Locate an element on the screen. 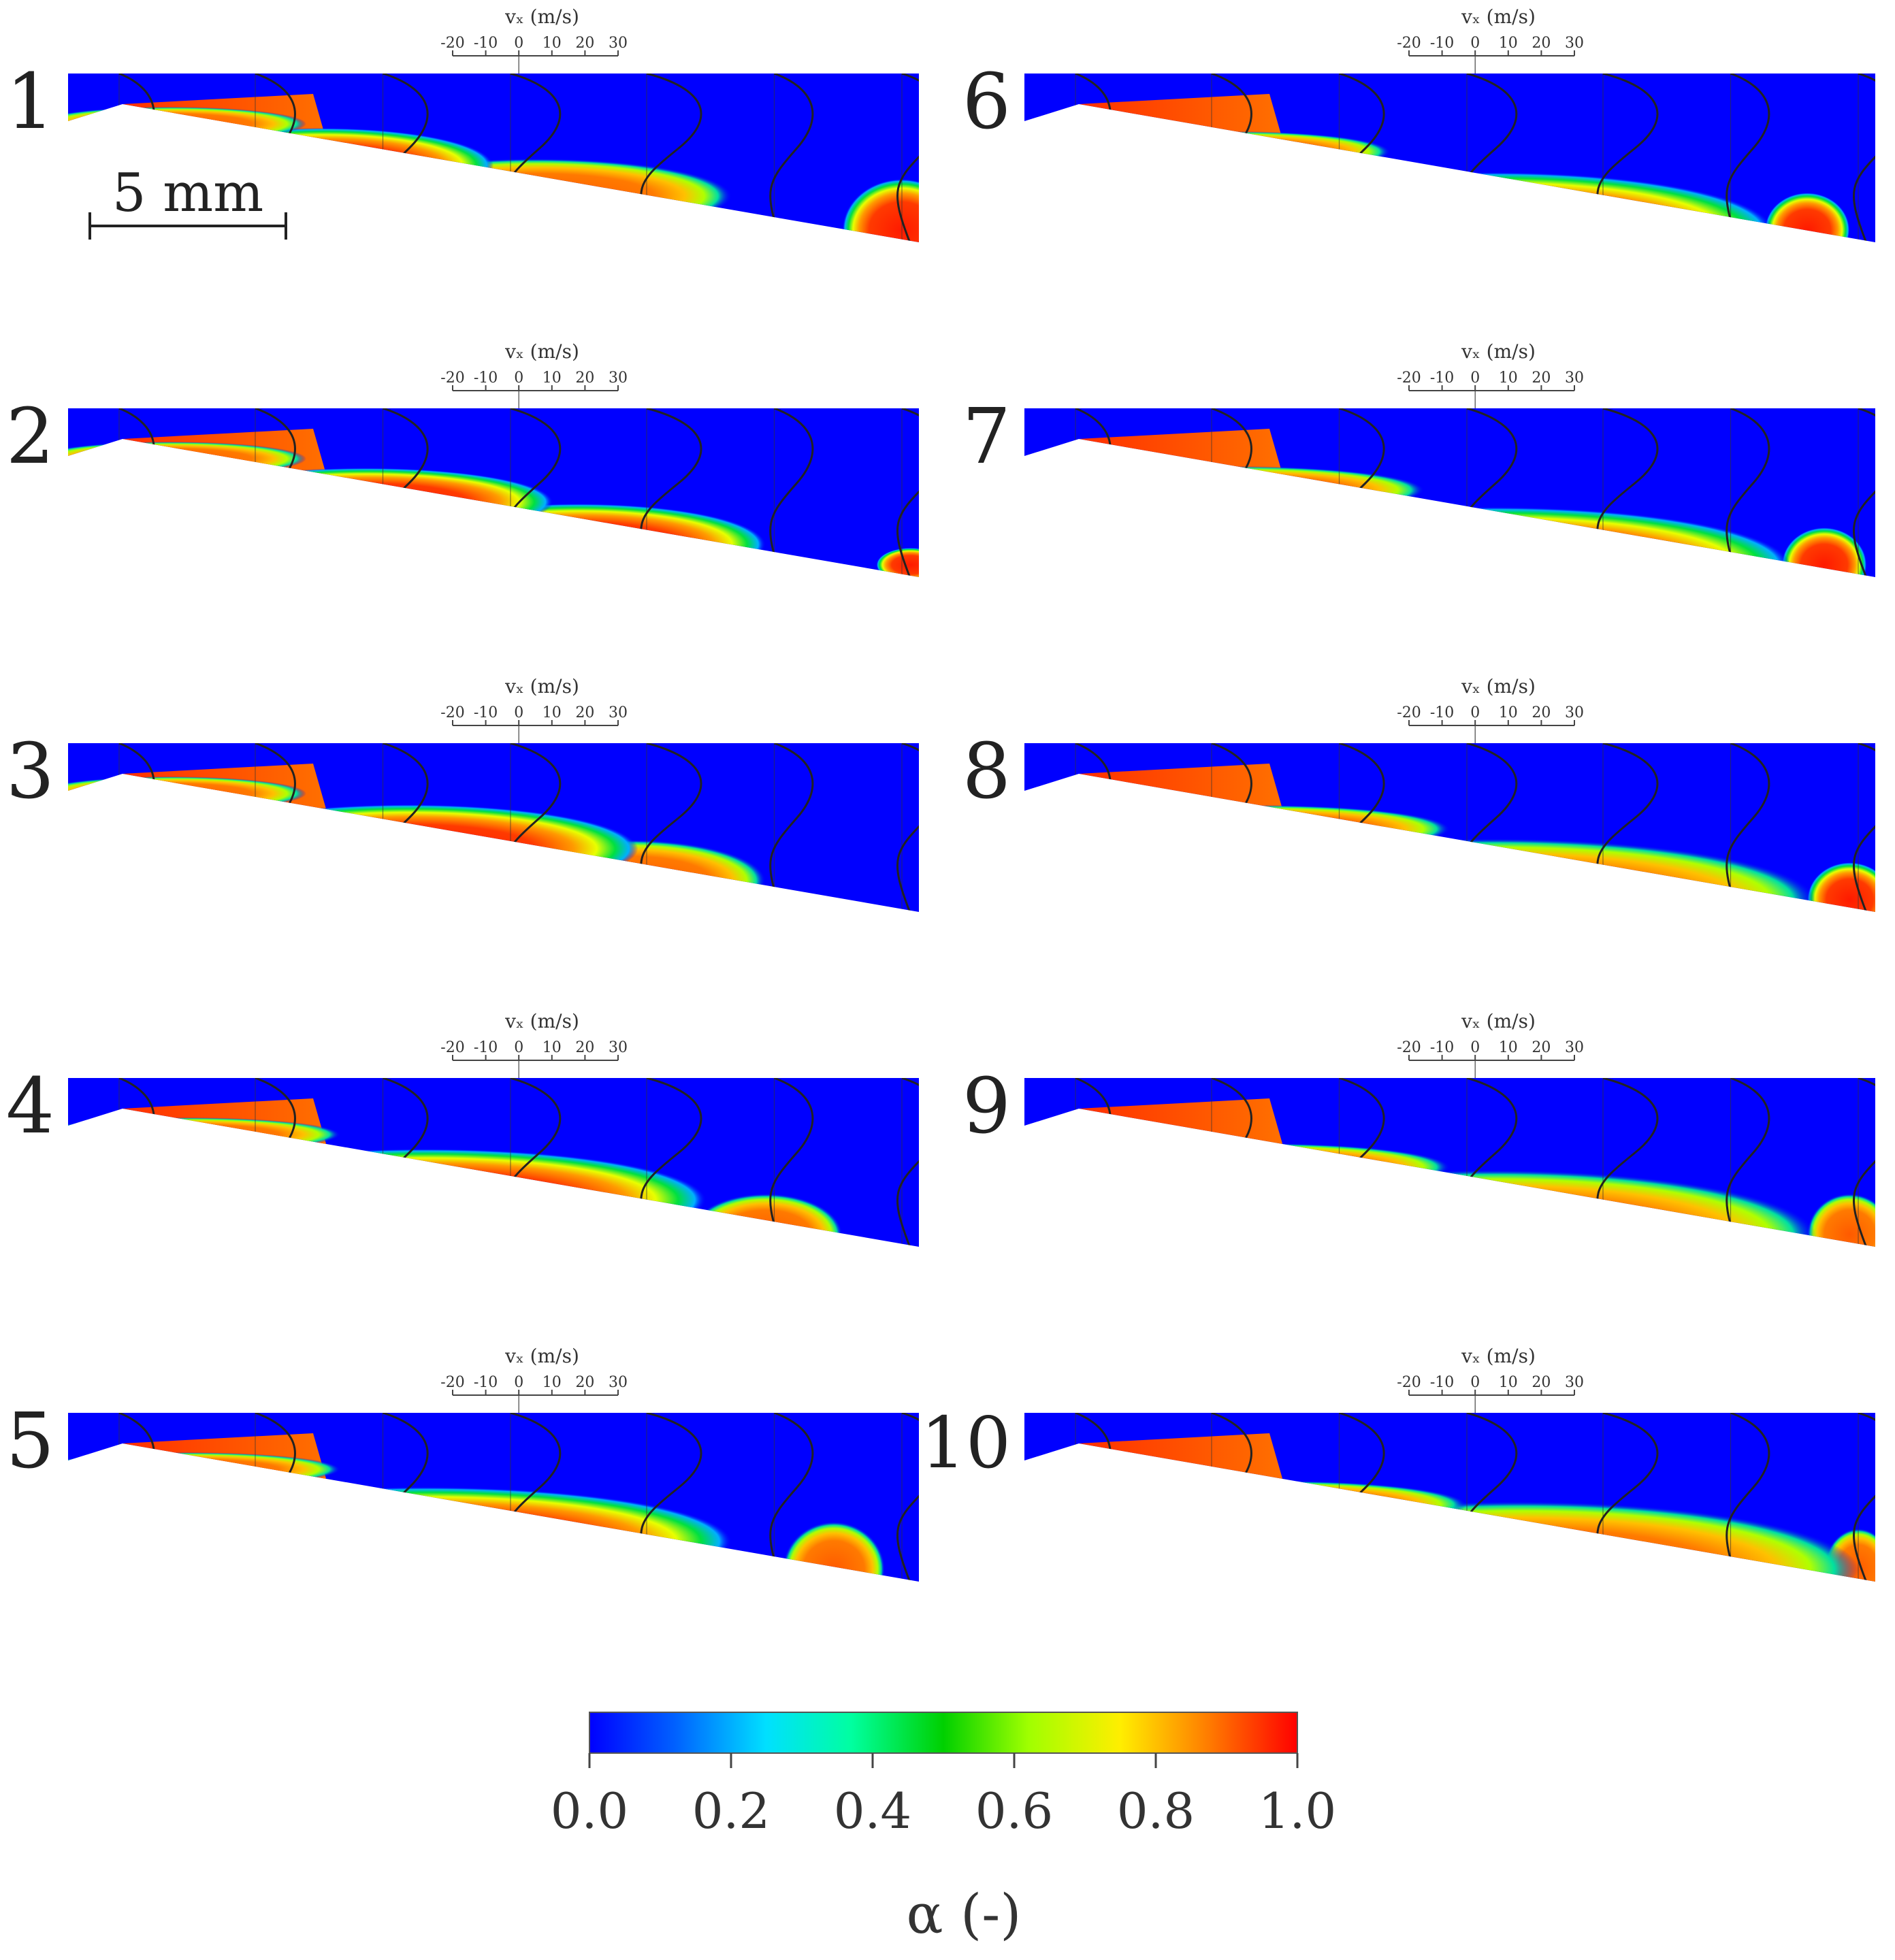 The width and height of the screenshot is (1895, 1960). scale-bar: 5 mm is located at coordinates (187, 202).